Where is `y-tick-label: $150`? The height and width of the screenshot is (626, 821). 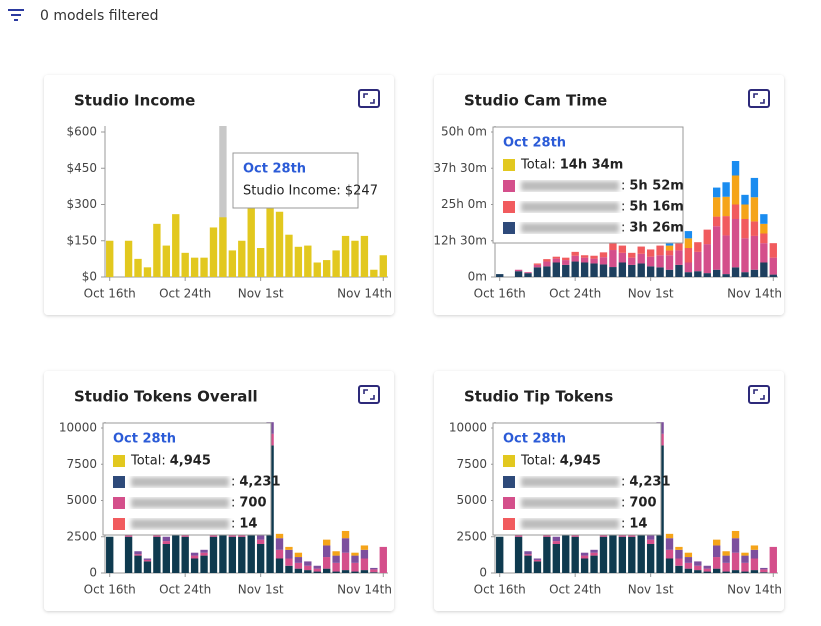 y-tick-label: $150 is located at coordinates (81, 240).